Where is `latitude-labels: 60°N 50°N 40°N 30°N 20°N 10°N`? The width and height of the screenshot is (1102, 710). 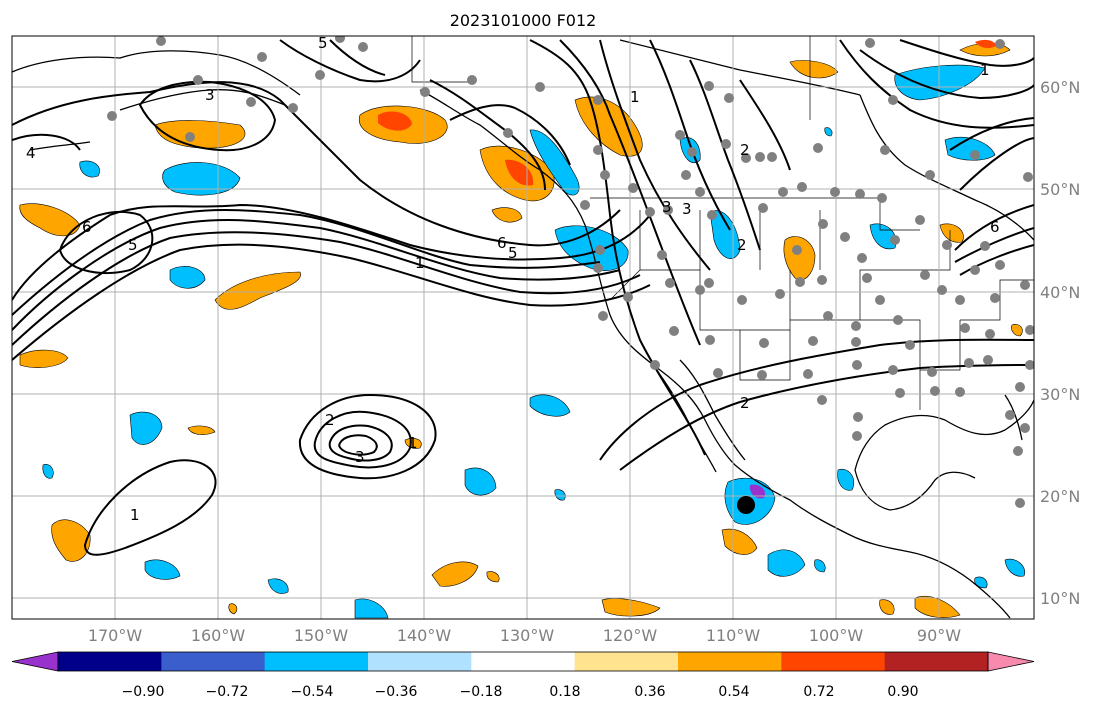 latitude-labels: 60°N 50°N 40°N 30°N 20°N 10°N is located at coordinates (1060, 343).